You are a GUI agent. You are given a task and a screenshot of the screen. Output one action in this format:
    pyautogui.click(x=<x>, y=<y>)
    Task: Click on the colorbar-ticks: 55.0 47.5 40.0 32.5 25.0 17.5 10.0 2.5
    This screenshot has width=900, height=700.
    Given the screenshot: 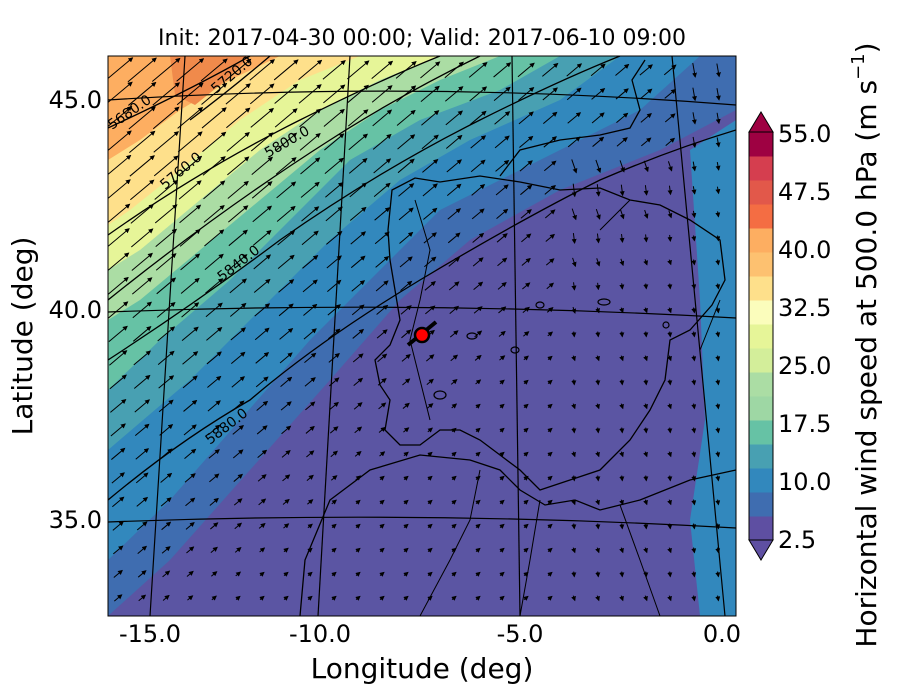 What is the action you would take?
    pyautogui.click(x=804, y=337)
    